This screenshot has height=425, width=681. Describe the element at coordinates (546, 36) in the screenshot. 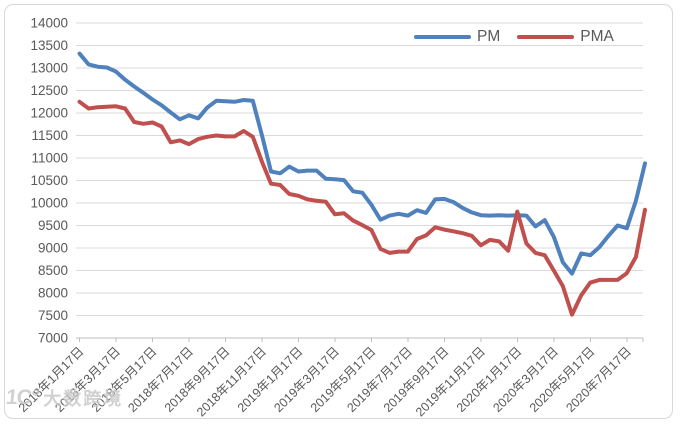

I see `pma-series-swatch` at that location.